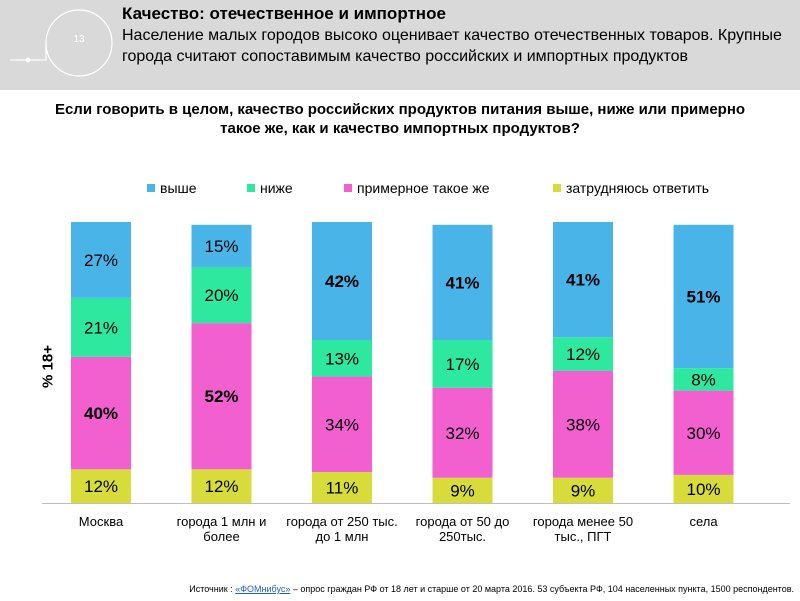 The image size is (800, 601). I want to click on legend-label: затрудняюсь ответить, so click(638, 188).